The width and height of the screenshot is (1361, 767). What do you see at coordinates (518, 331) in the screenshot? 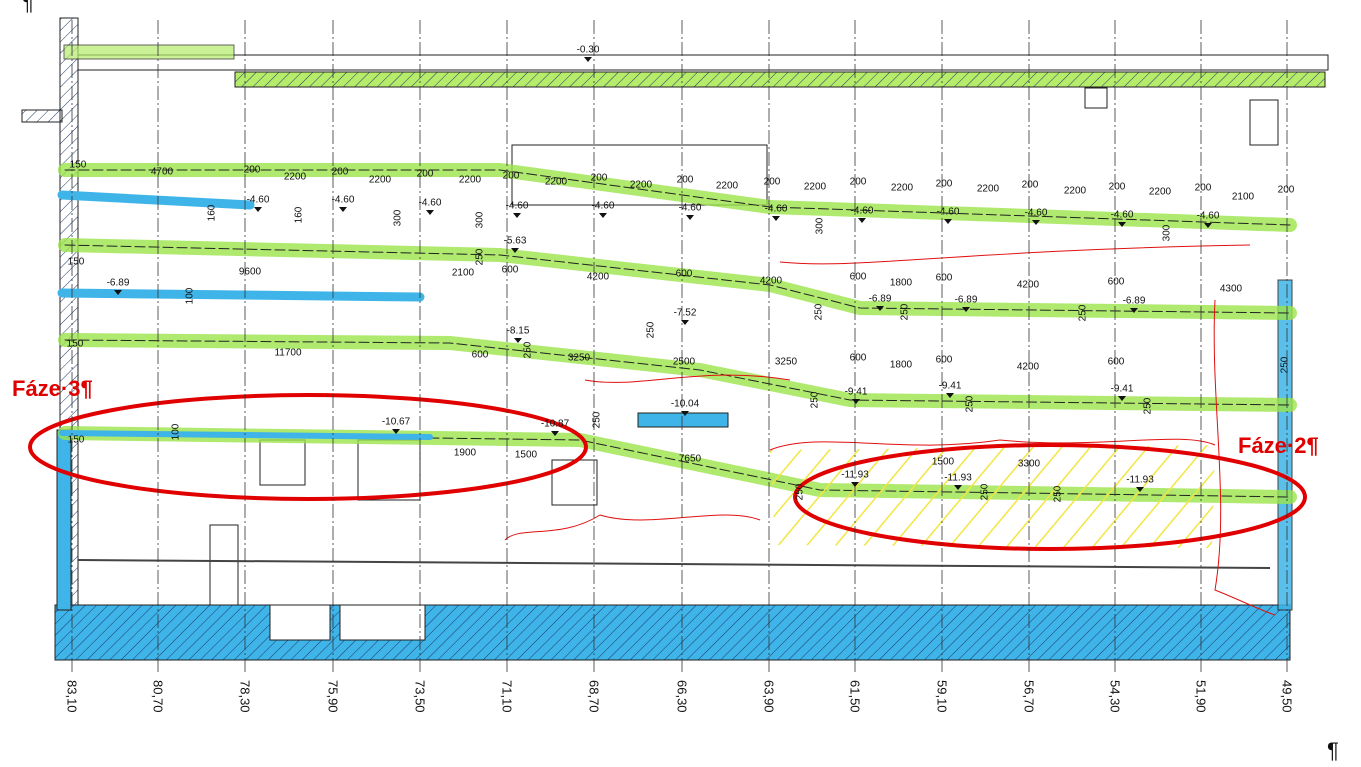
I see `level-label: -8.15` at bounding box center [518, 331].